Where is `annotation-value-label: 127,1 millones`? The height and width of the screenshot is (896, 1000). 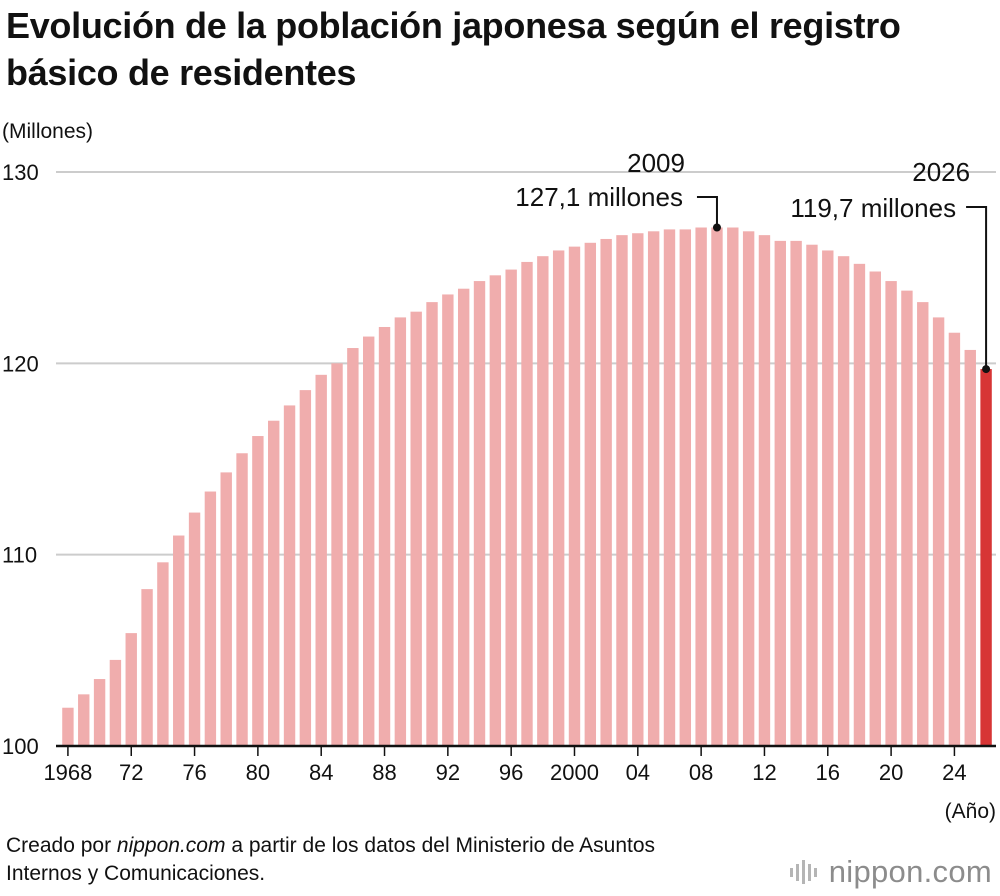 annotation-value-label: 127,1 millones is located at coordinates (599, 197).